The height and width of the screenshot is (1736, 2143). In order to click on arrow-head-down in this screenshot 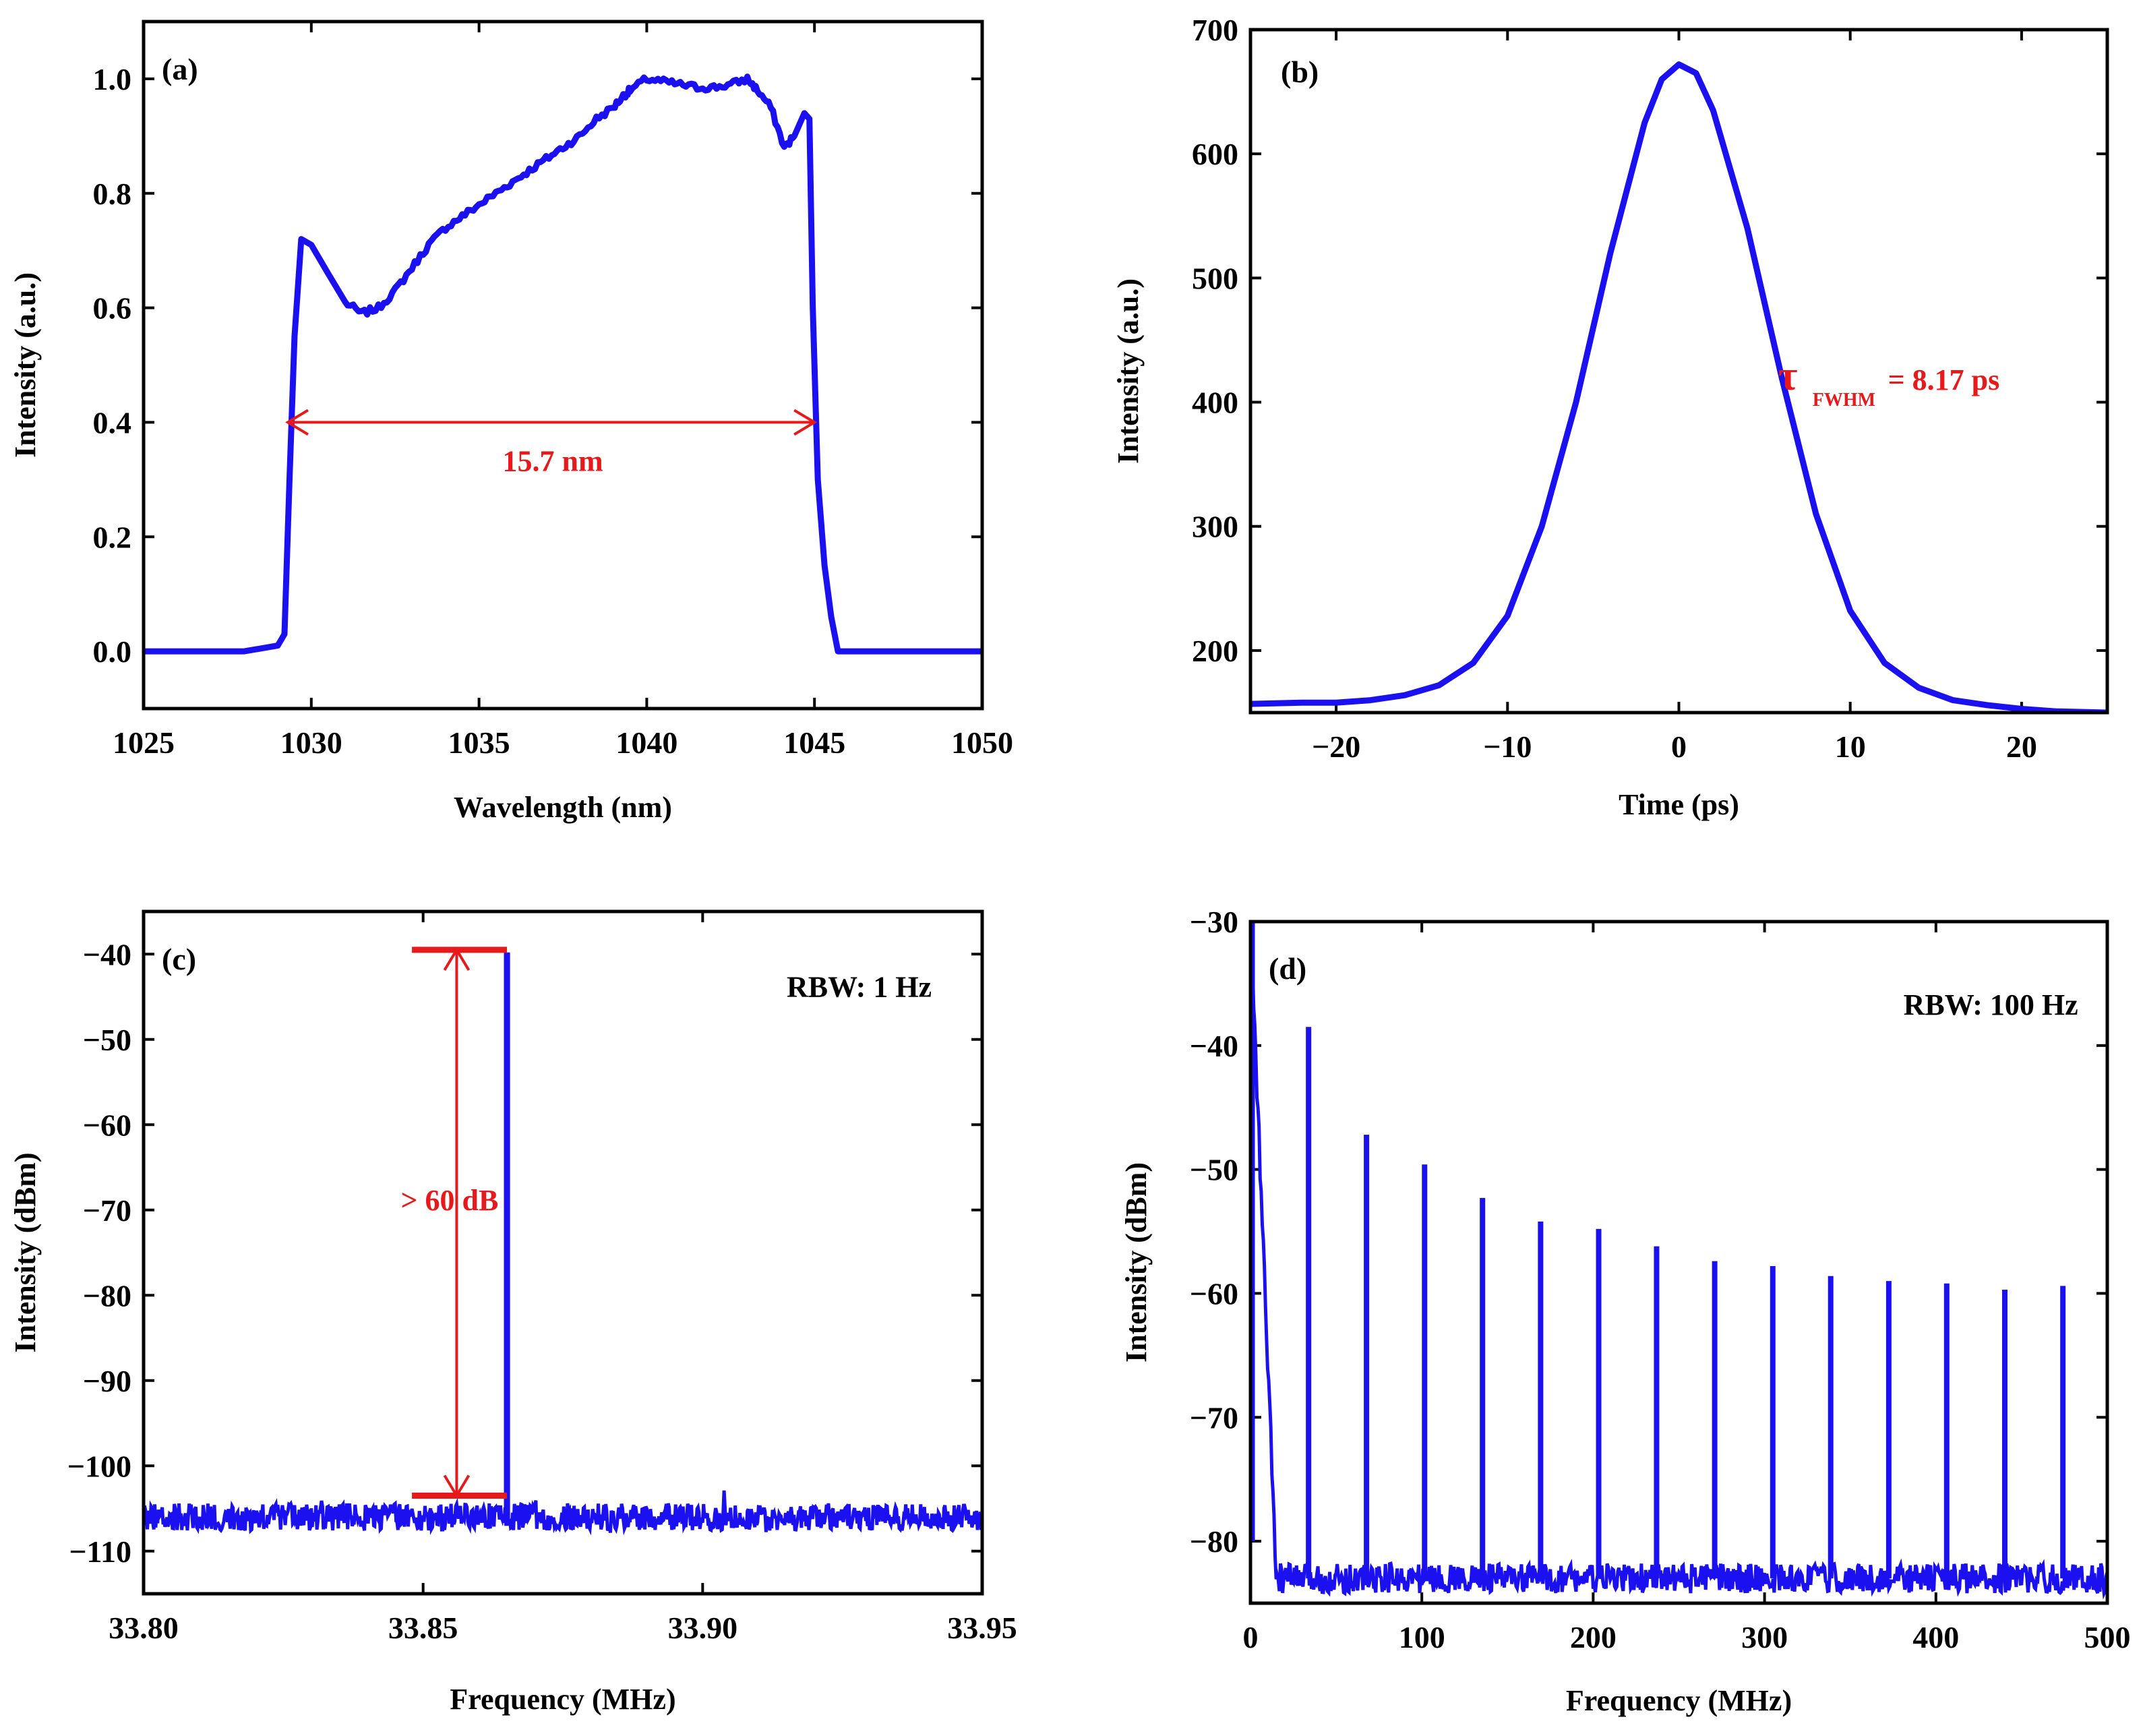, I will do `click(457, 1486)`.